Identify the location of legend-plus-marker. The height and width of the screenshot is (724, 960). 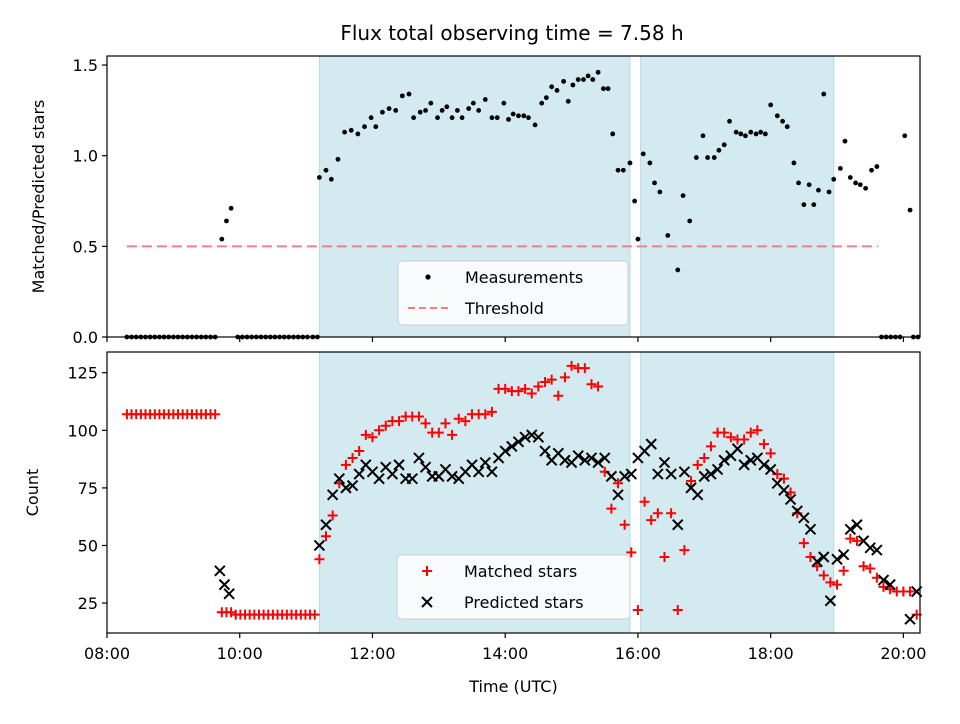
(427, 571).